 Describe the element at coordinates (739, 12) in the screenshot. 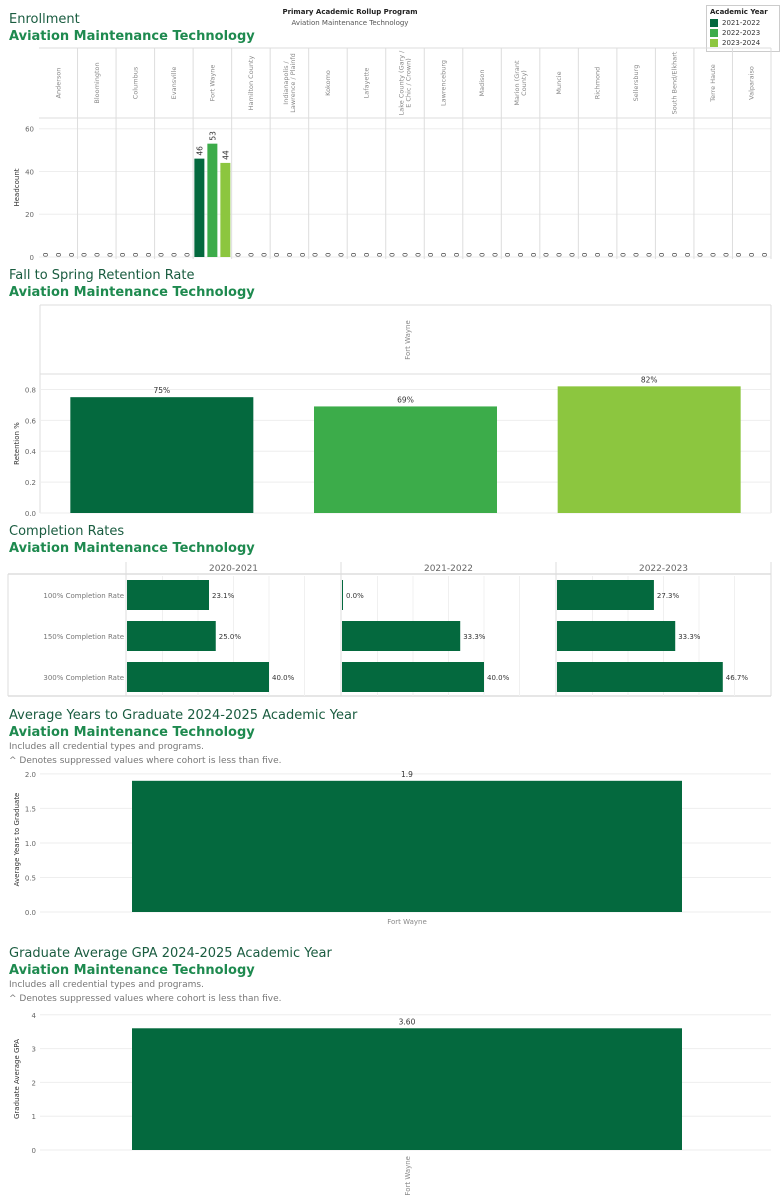

I see `legend-title: Academic Year` at that location.